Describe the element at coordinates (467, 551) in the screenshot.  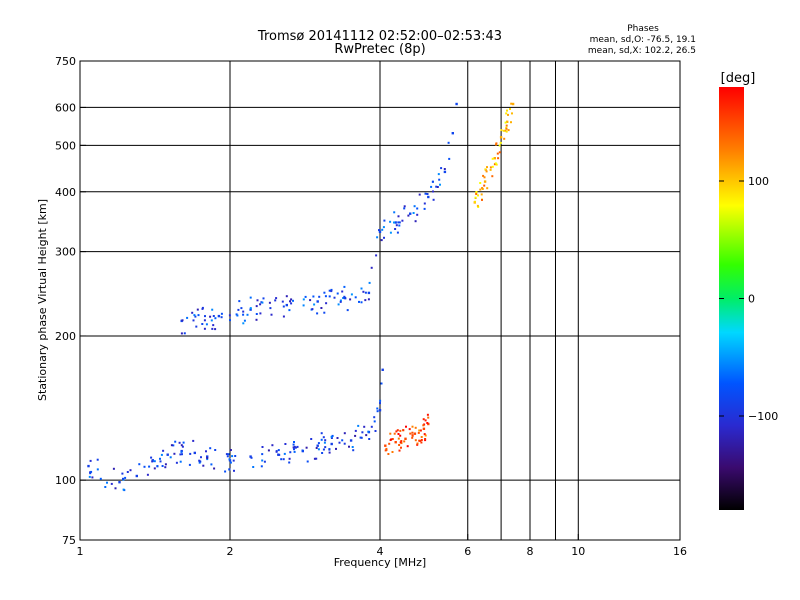
I see `x-tick-label: 6` at that location.